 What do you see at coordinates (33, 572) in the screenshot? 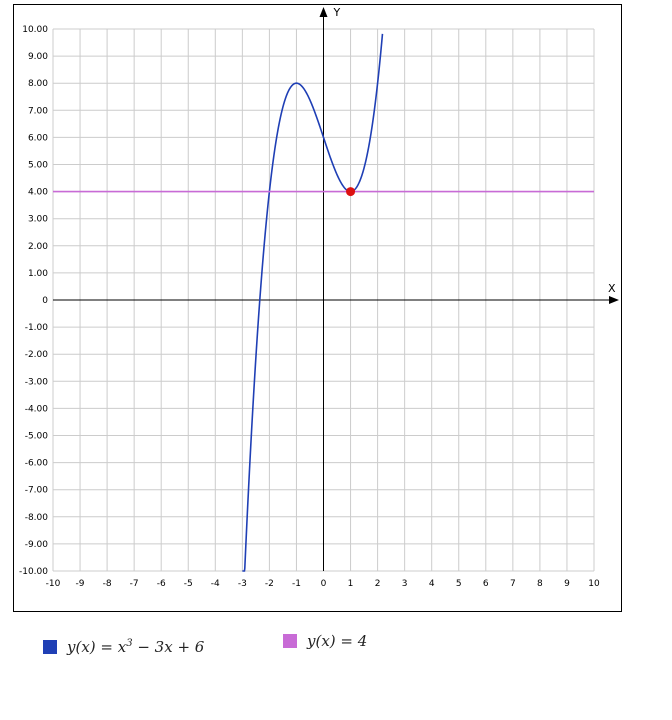
I see `y-tick-label: -10.00` at bounding box center [33, 572].